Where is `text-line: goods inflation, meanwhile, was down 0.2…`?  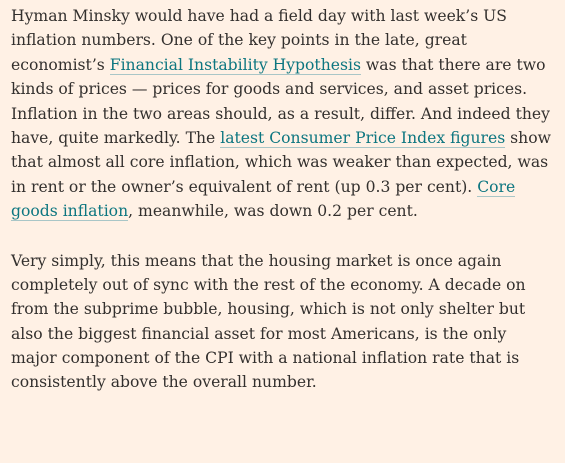 text-line: goods inflation, meanwhile, was down 0.2… is located at coordinates (287, 211).